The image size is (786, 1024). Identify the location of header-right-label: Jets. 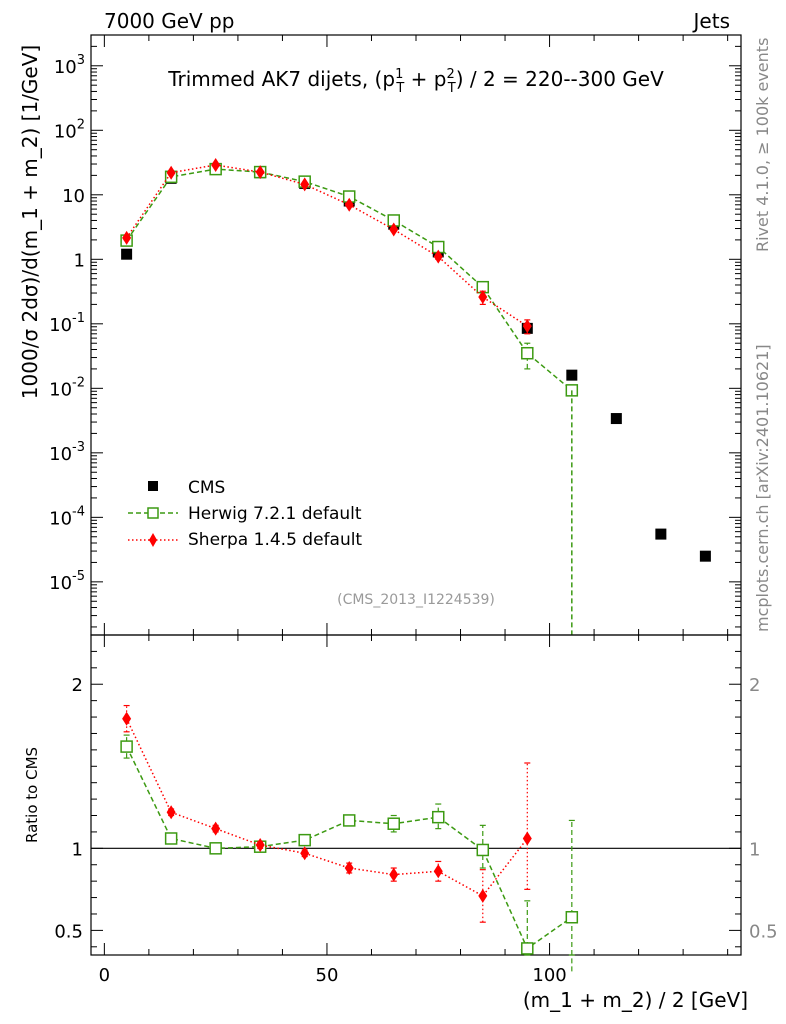
(711, 21).